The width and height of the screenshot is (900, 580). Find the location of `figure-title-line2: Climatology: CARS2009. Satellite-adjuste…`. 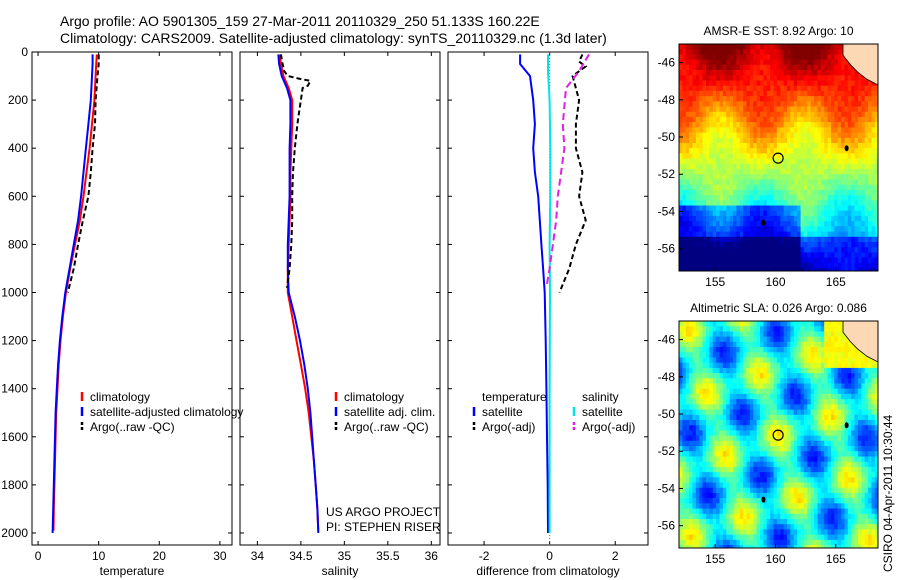

figure-title-line2: Climatology: CARS2009. Satellite-adjuste… is located at coordinates (333, 38).